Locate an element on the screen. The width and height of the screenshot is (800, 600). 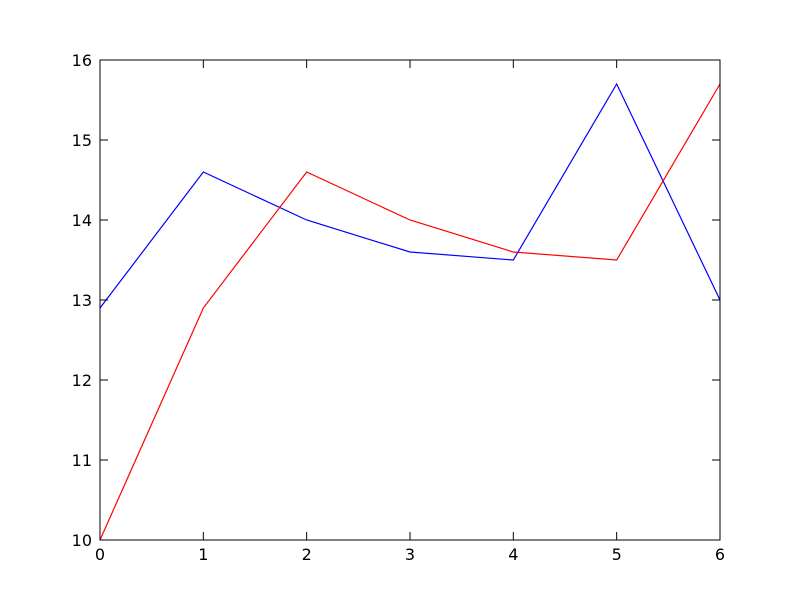
x-tick-label: 2 is located at coordinates (307, 554).